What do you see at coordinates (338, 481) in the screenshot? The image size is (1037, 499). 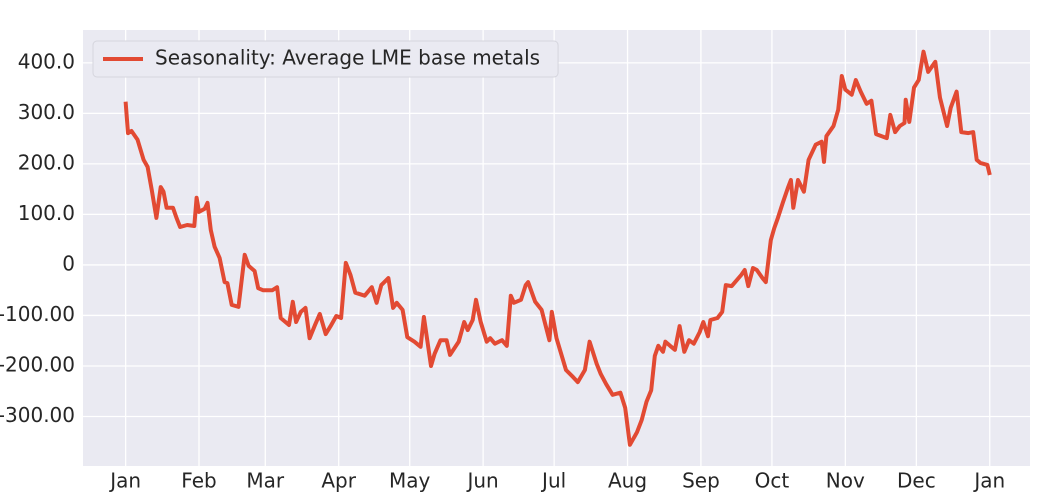 I see `x-tick-label: Apr` at bounding box center [338, 481].